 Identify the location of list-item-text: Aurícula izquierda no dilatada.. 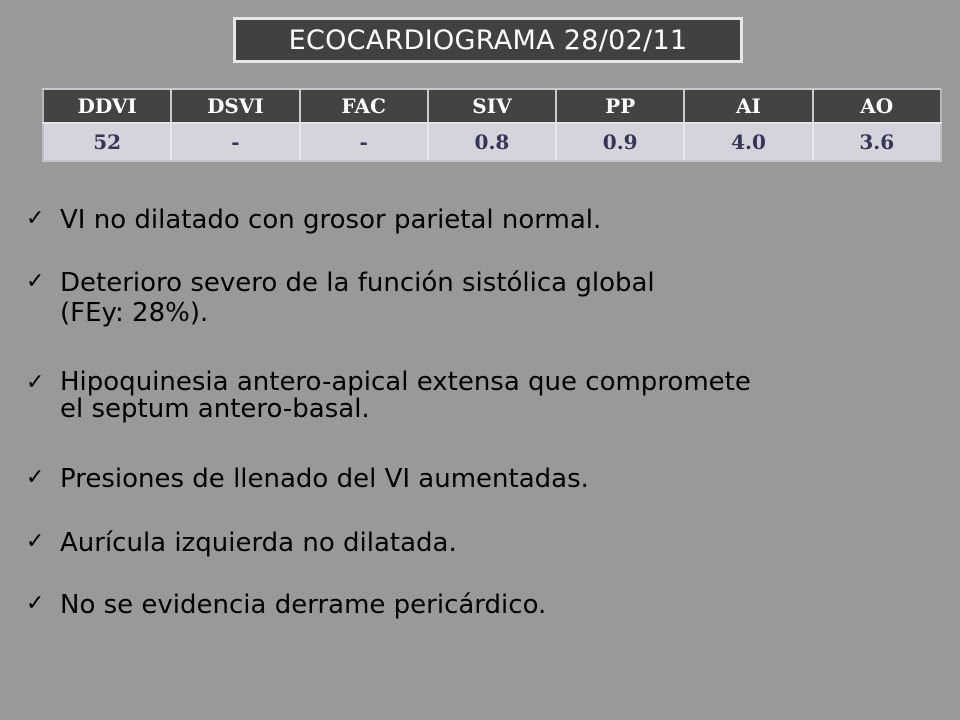
(258, 542).